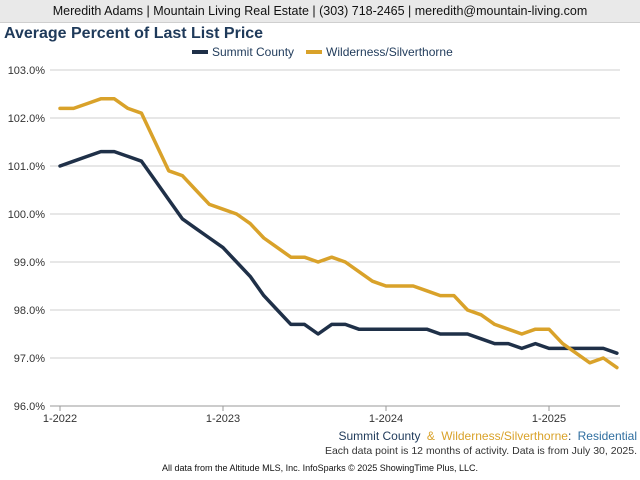  What do you see at coordinates (29, 407) in the screenshot?
I see `y-tick-label: 96.0%` at bounding box center [29, 407].